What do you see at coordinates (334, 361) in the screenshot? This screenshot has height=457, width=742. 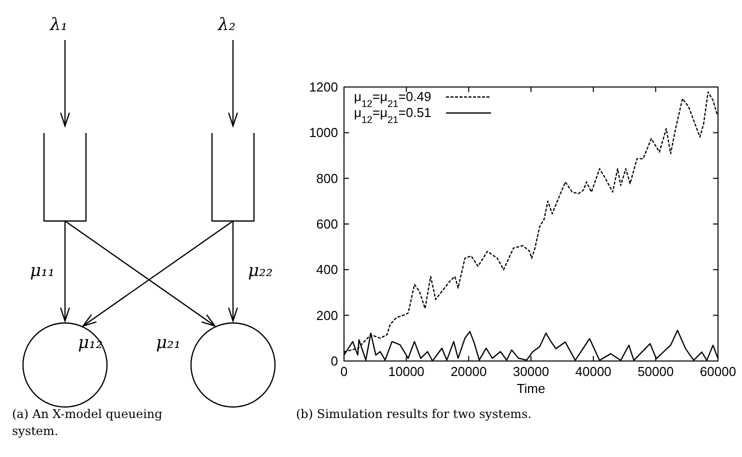 I see `y-tick-label: 0` at bounding box center [334, 361].